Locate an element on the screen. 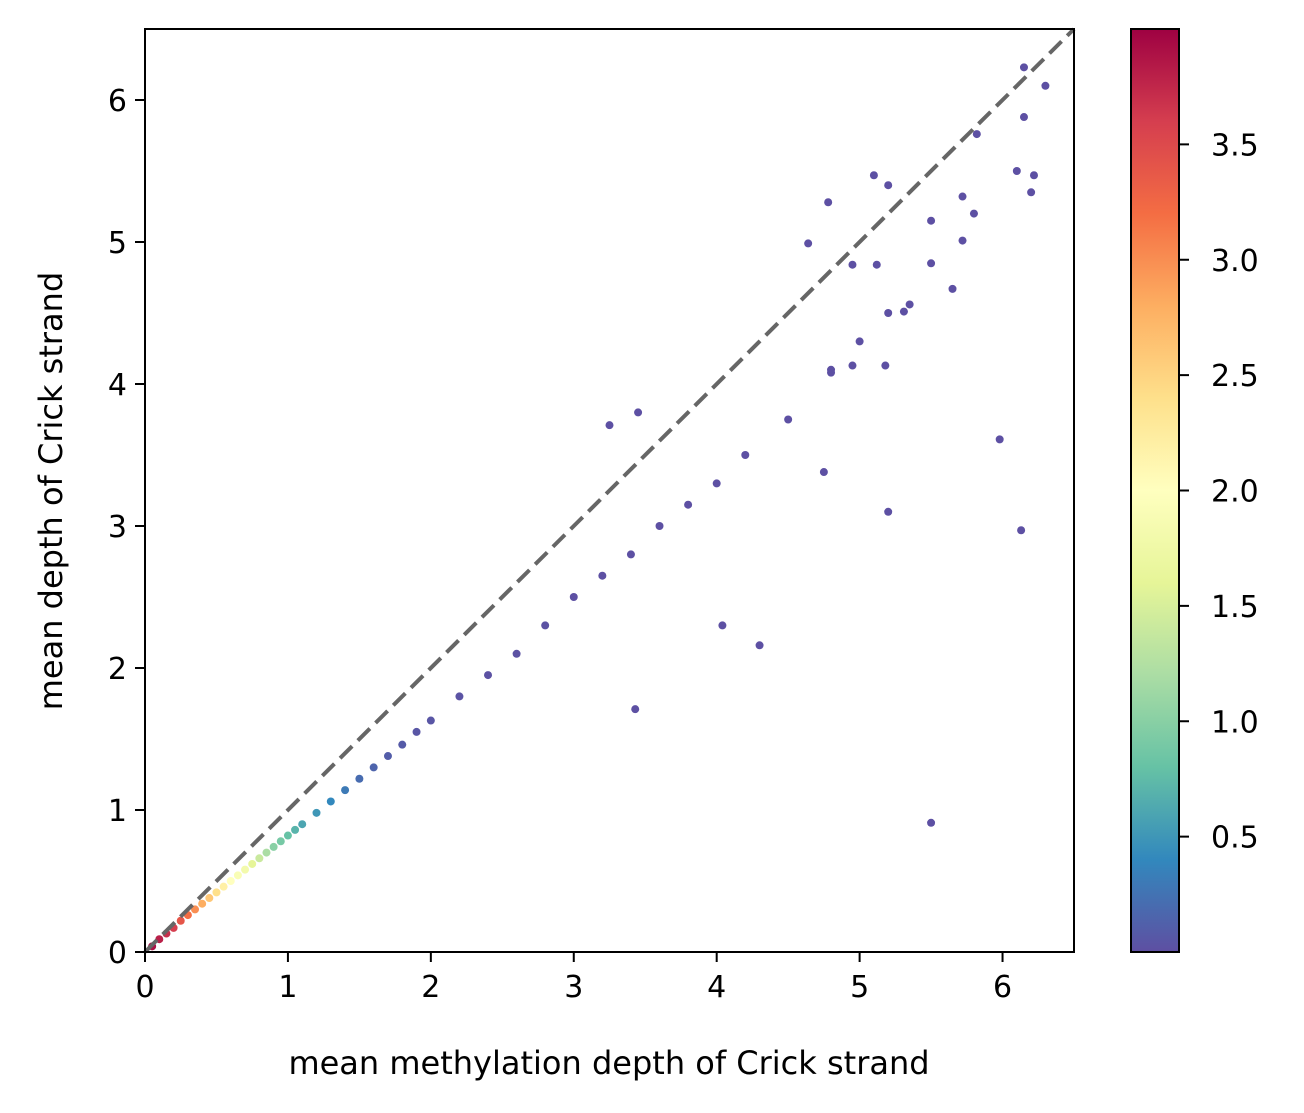 The image size is (1304, 1113). y-tick-label: 5 is located at coordinates (117, 243).